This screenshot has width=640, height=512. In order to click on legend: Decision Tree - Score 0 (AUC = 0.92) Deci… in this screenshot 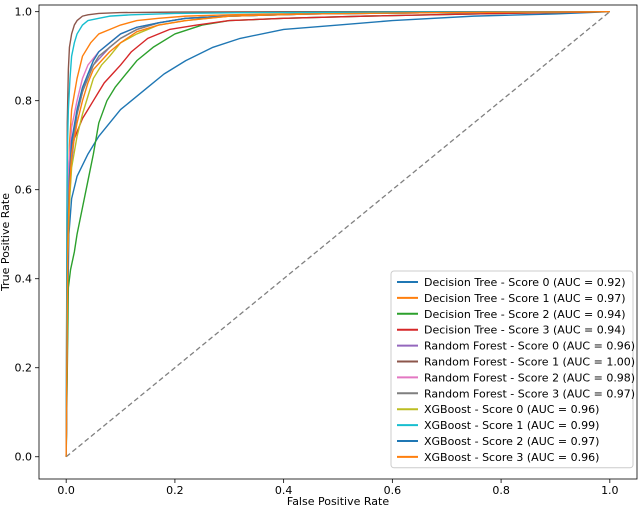, I will do `click(512, 369)`.